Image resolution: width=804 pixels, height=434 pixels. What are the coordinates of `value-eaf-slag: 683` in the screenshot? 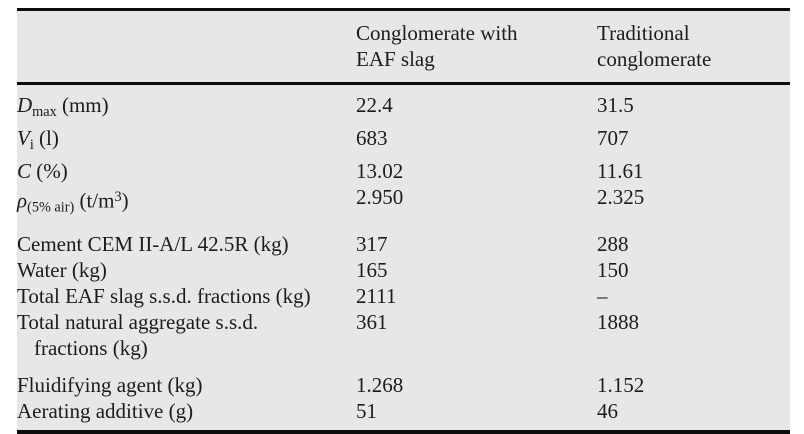 It's located at (372, 137).